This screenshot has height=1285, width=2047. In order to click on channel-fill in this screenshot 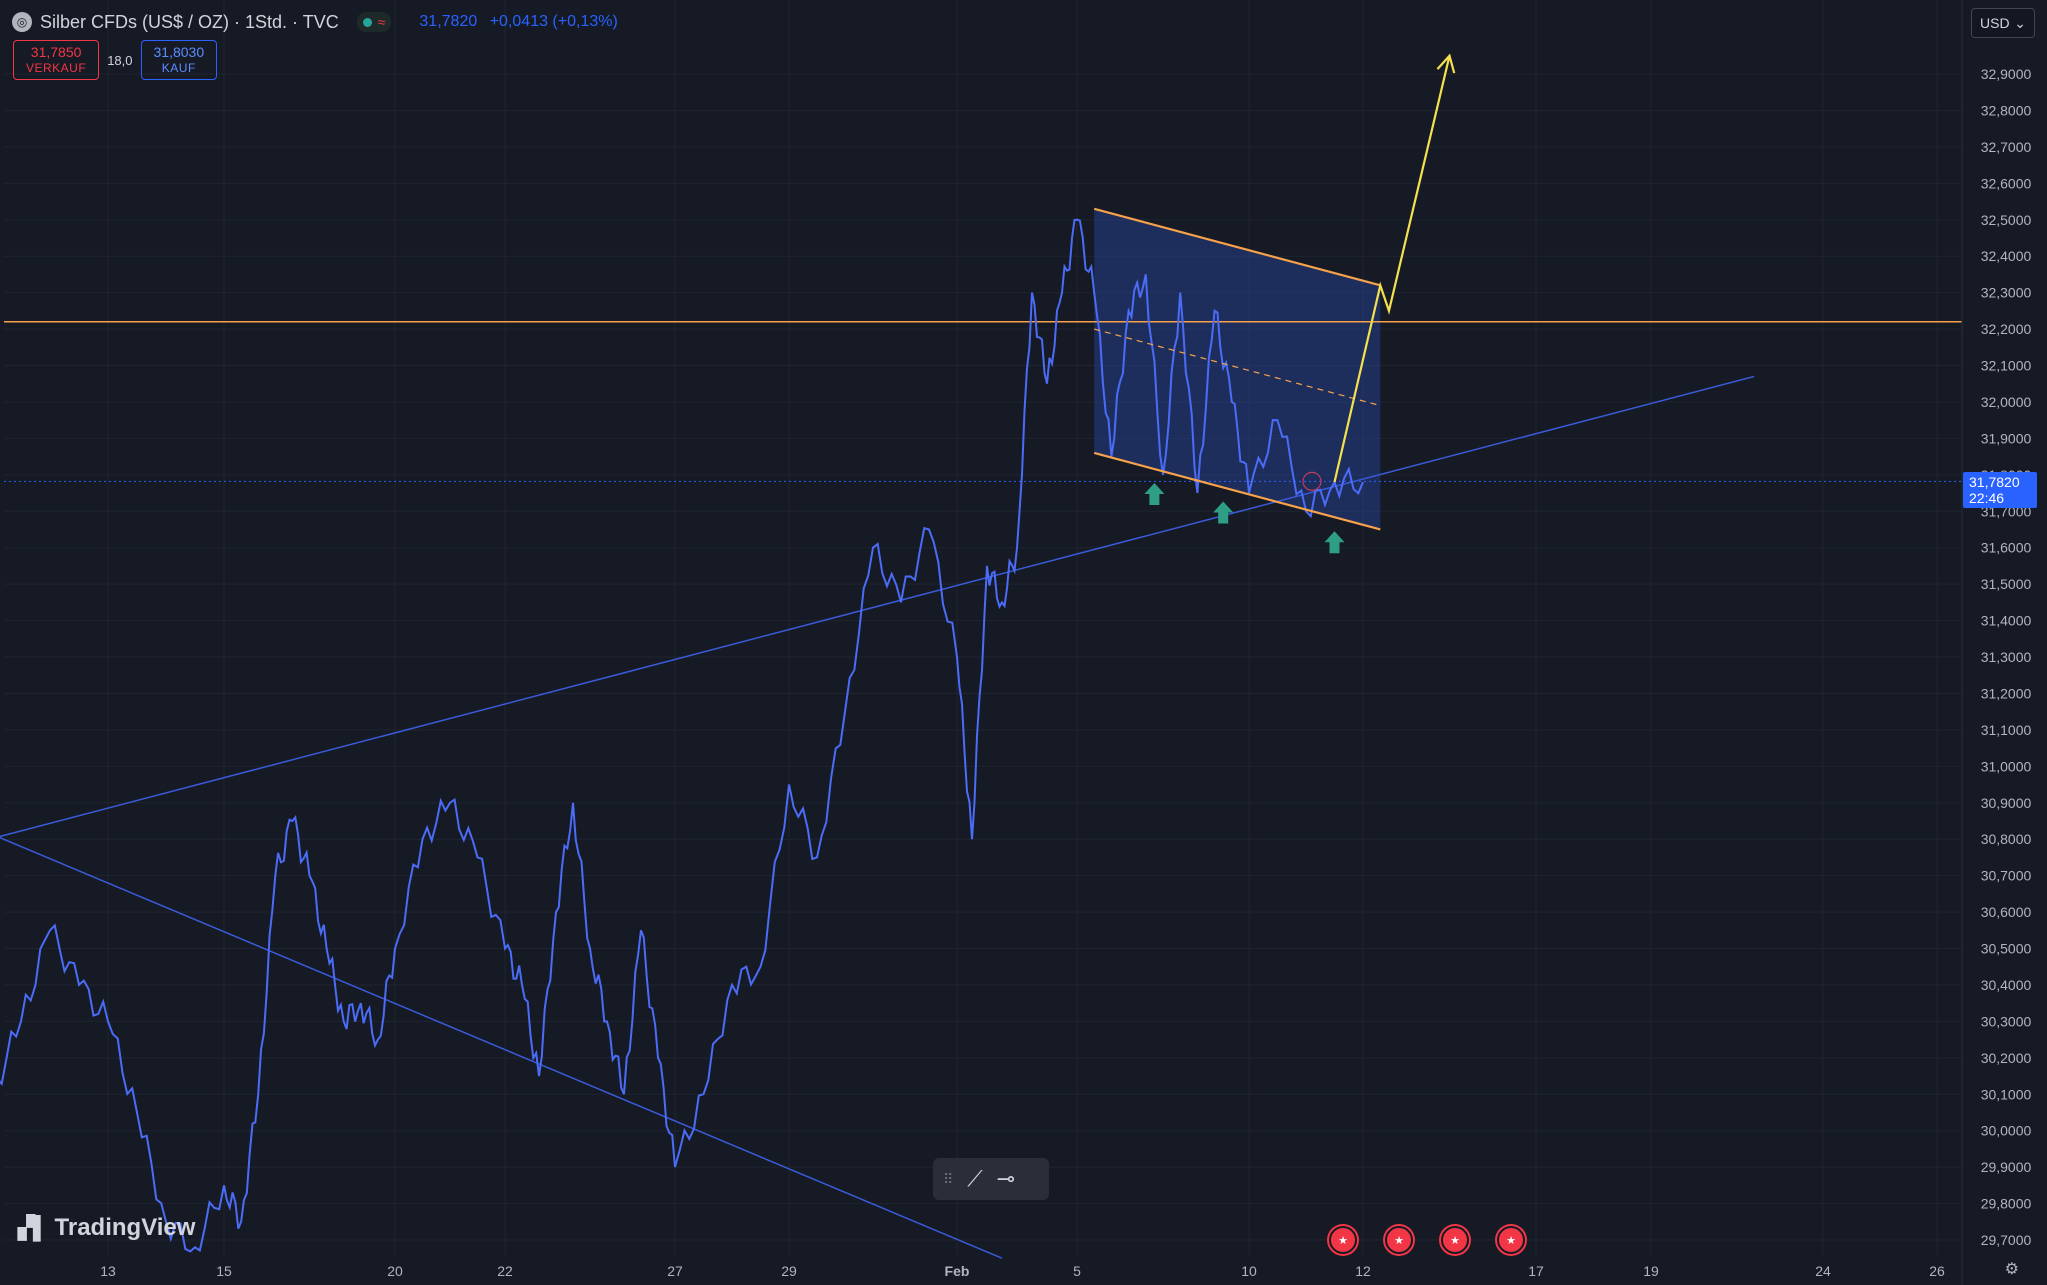, I will do `click(1237, 369)`.